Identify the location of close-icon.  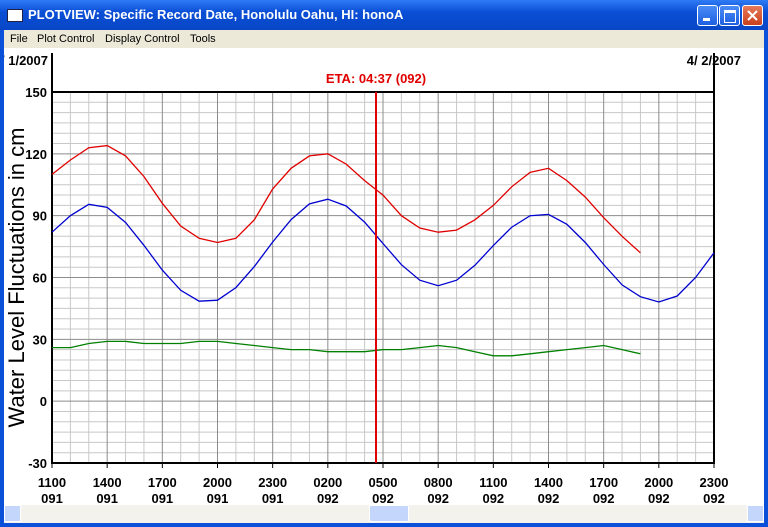
(752, 15).